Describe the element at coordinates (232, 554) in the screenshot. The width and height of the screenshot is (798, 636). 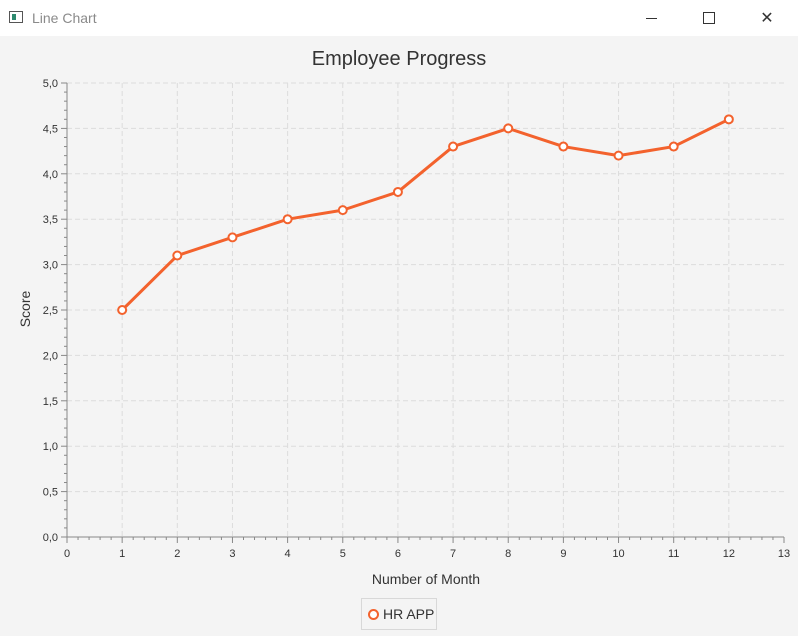
I see `x-tick-label: 3` at that location.